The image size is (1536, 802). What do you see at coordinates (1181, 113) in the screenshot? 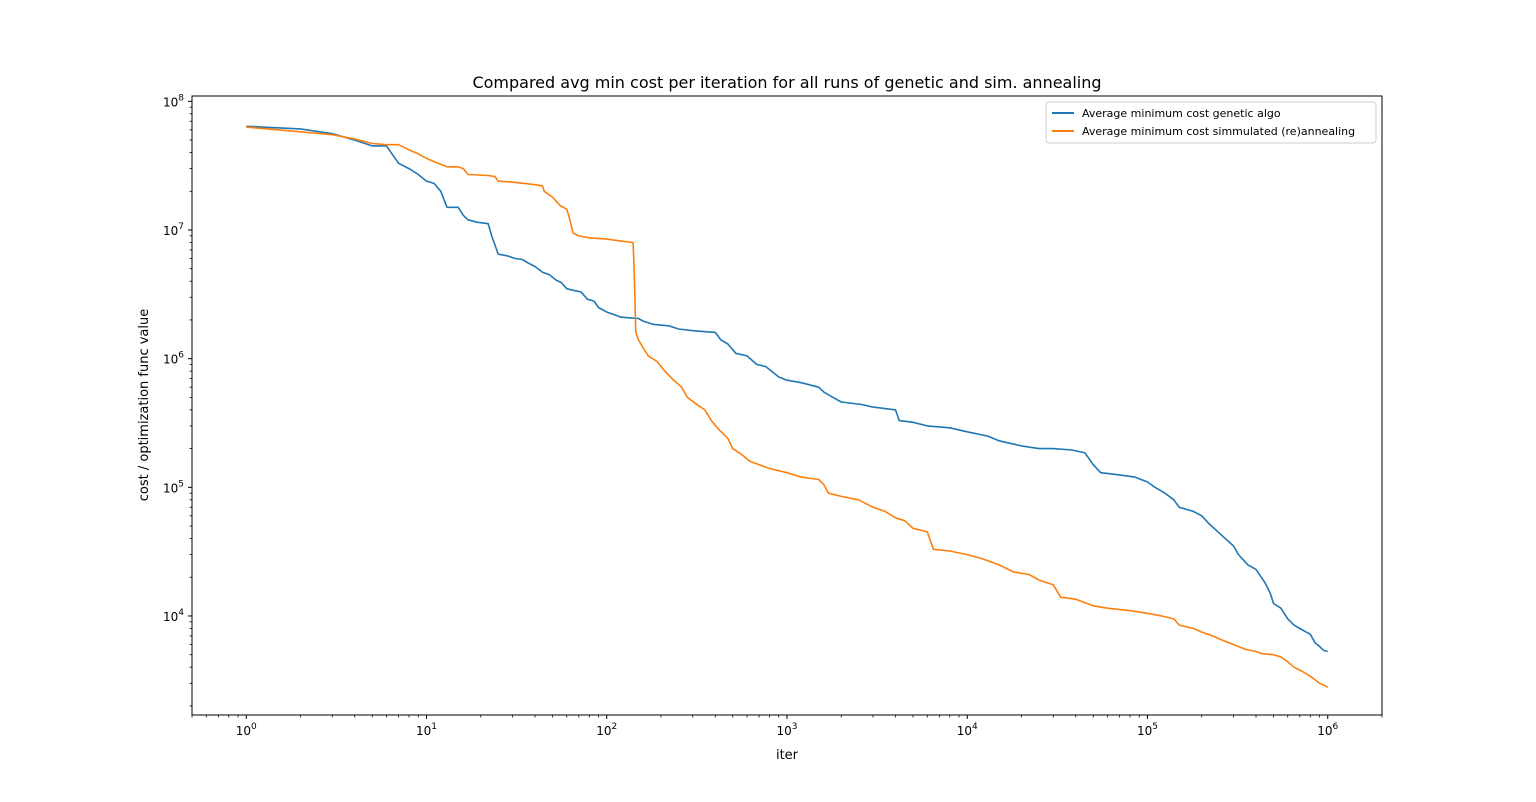
I see `legend-label-genetic: Average minimum cost genetic algo` at bounding box center [1181, 113].